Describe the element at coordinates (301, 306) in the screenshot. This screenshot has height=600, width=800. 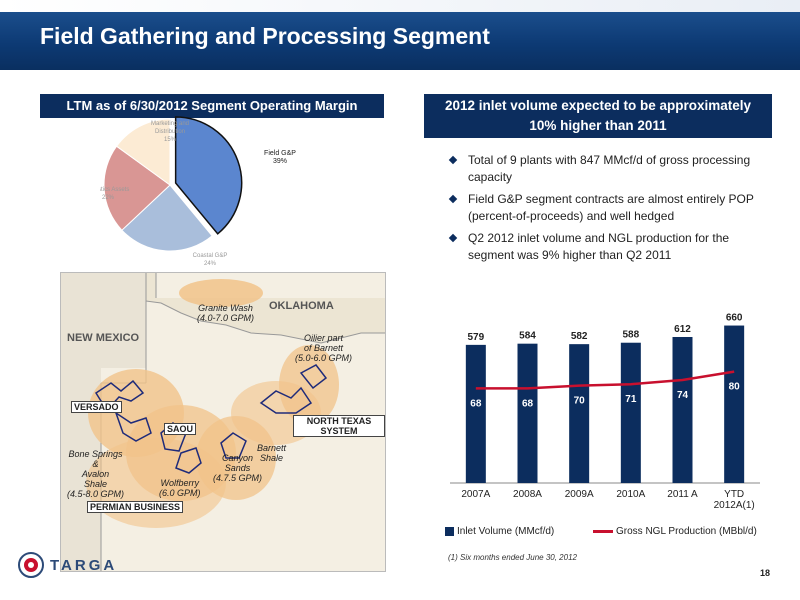
I see `oklahoma-label: OKLAHOMA` at that location.